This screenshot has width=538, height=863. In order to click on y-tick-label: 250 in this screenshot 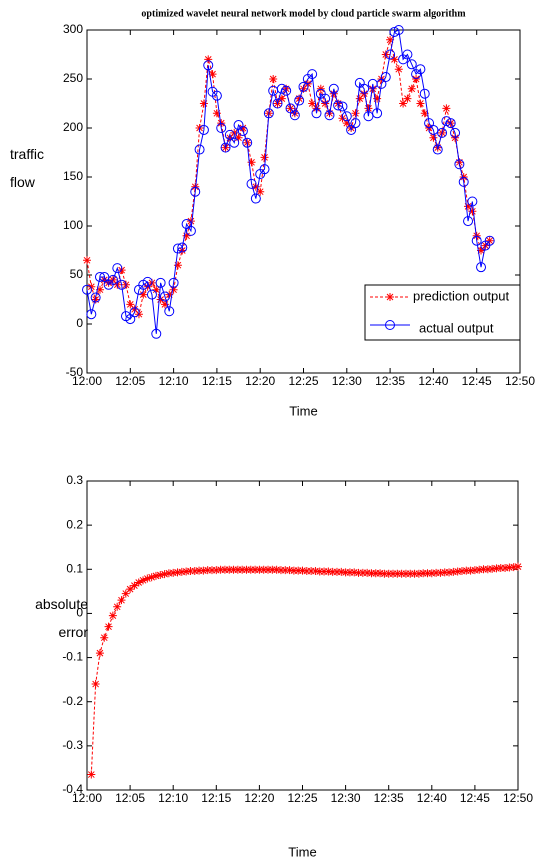, I will do `click(73, 78)`.